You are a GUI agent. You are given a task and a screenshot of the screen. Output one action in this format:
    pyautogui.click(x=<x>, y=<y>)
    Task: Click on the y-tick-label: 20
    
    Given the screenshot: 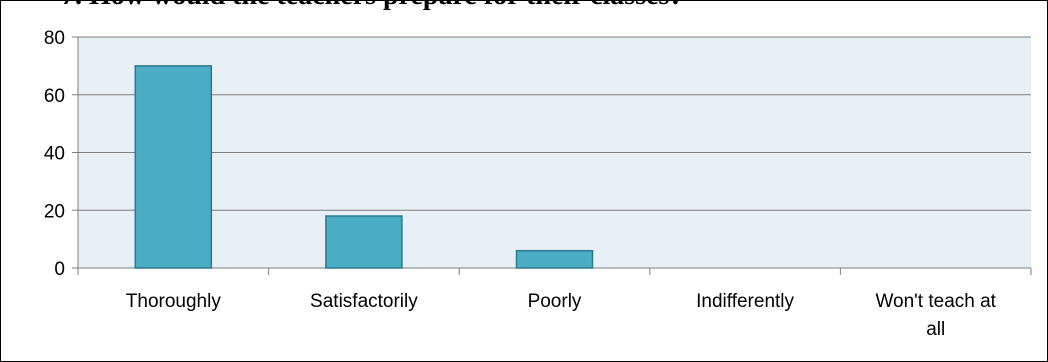 What is the action you would take?
    pyautogui.click(x=54, y=211)
    